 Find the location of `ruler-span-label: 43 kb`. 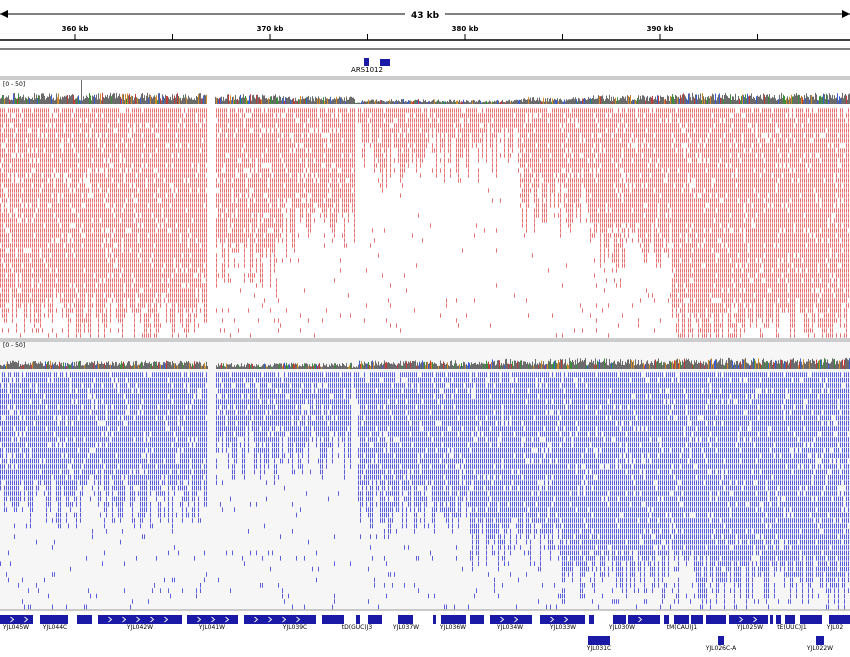

ruler-span-label: 43 kb is located at coordinates (425, 16).